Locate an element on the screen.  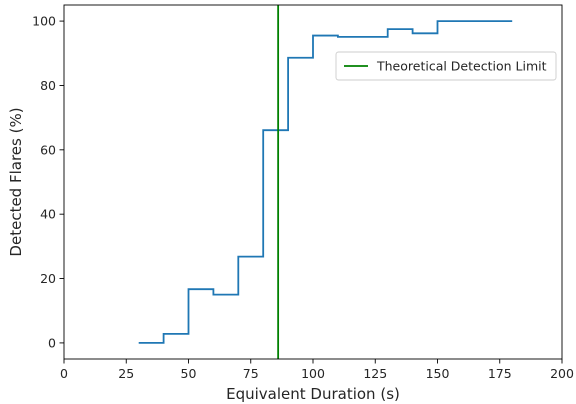
x-tick-label: 200 is located at coordinates (562, 373).